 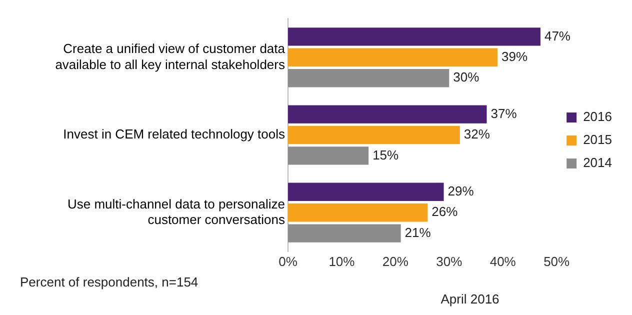 What do you see at coordinates (504, 113) in the screenshot?
I see `data-label: 37%` at bounding box center [504, 113].